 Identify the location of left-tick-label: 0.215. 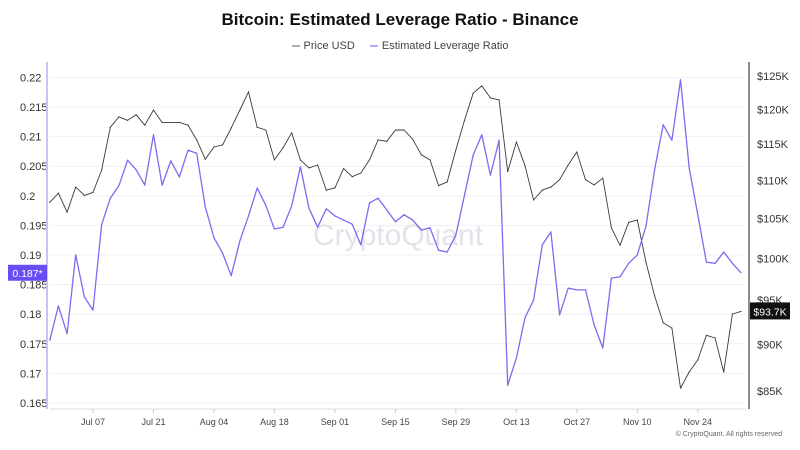
(34, 108).